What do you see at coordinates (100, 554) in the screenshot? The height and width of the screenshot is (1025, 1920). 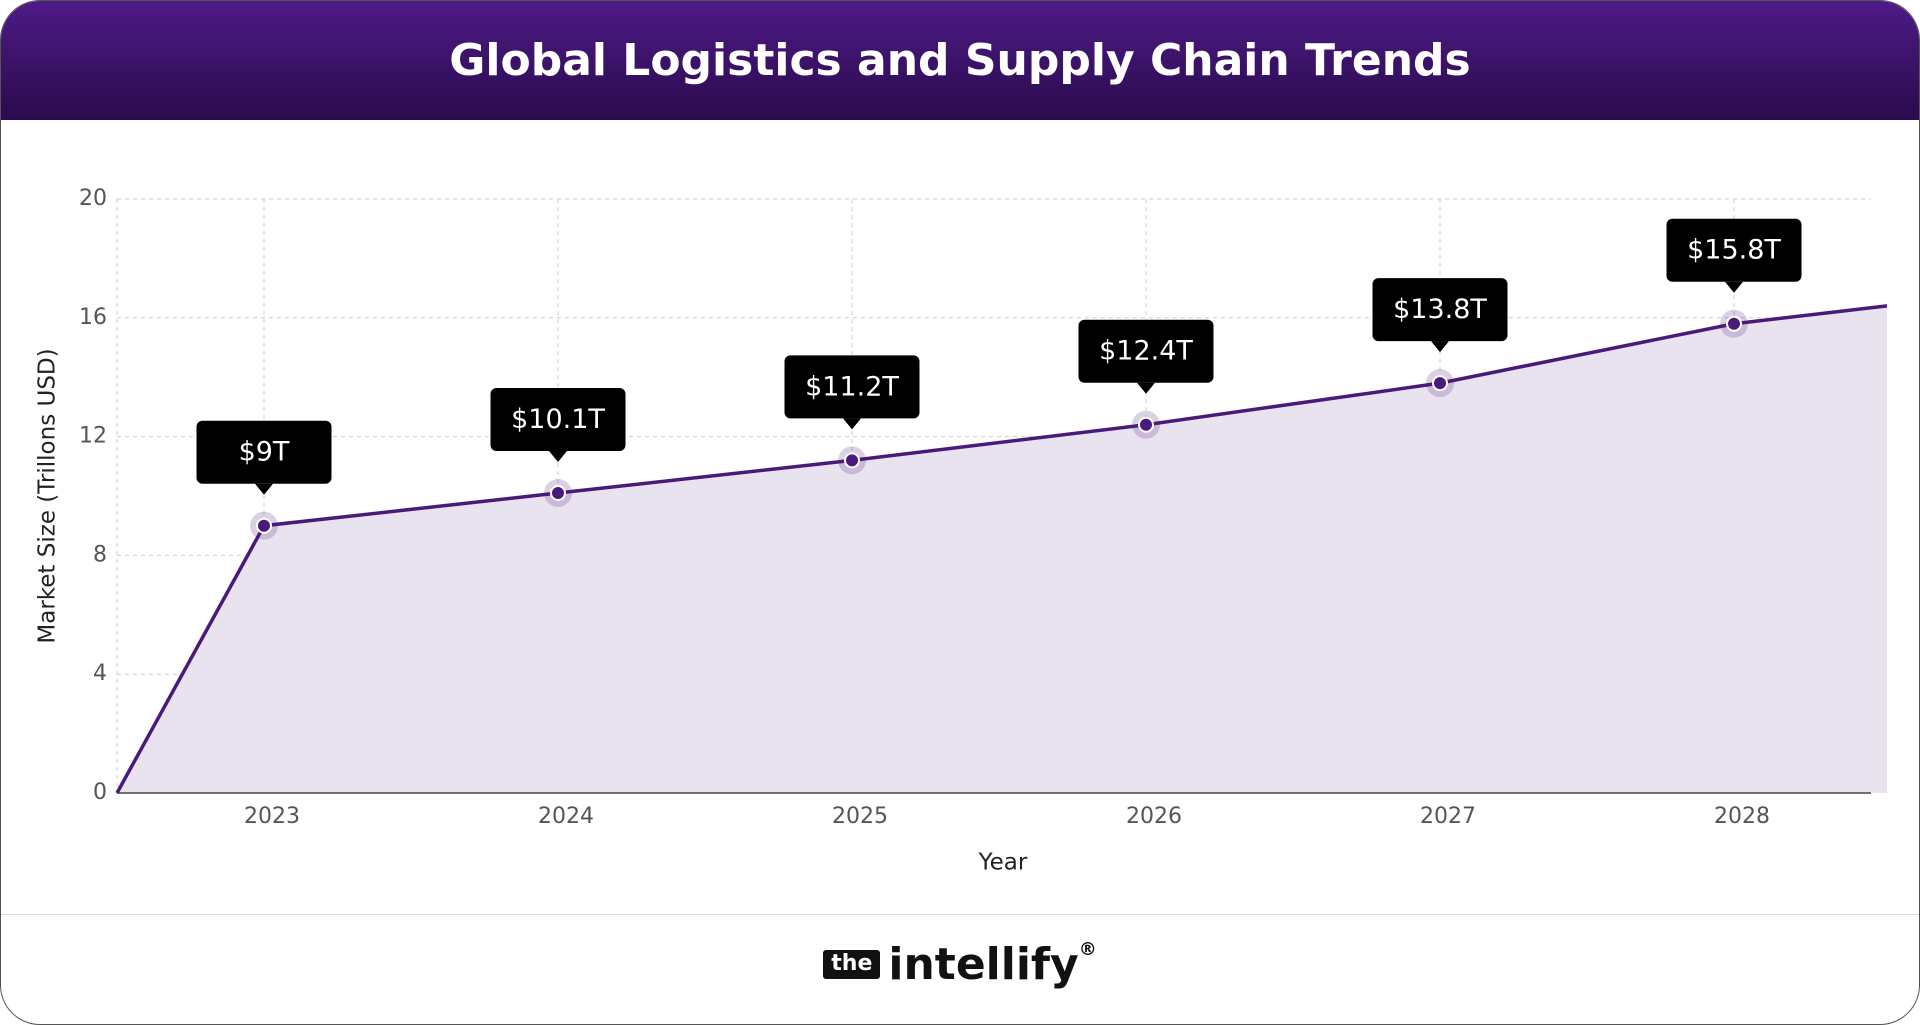 I see `y-tick-label: 8` at bounding box center [100, 554].